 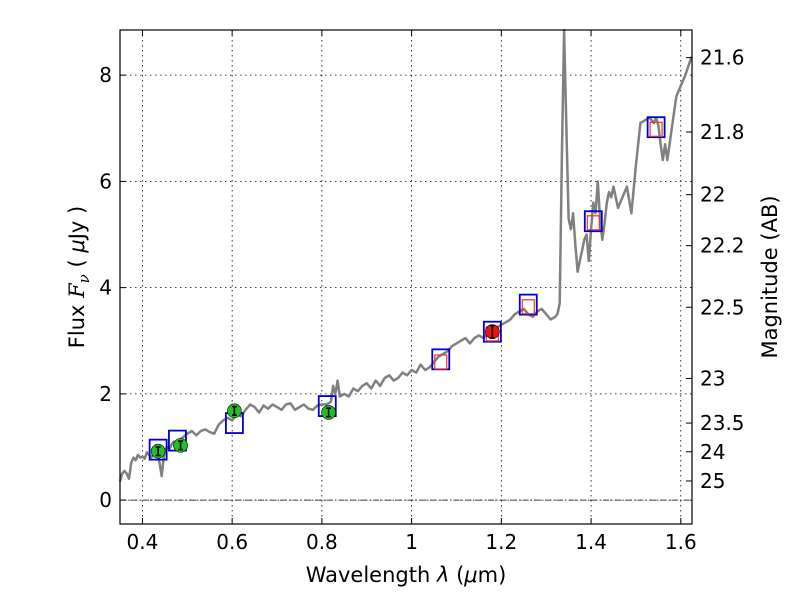 What do you see at coordinates (712, 481) in the screenshot?
I see `right-tick-label: 25` at bounding box center [712, 481].